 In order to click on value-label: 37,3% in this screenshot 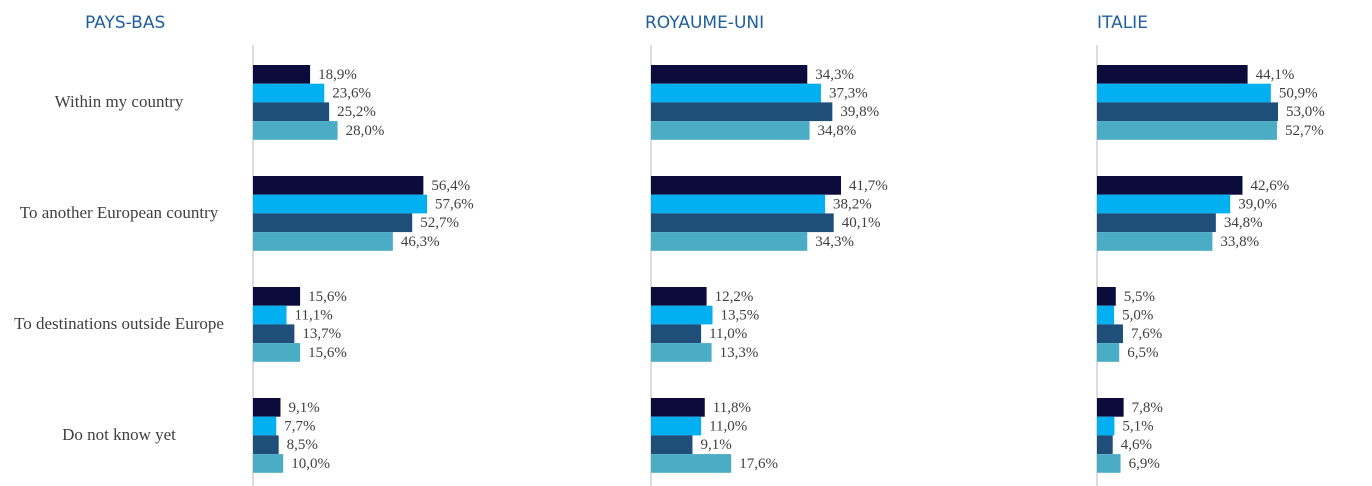, I will do `click(848, 93)`.